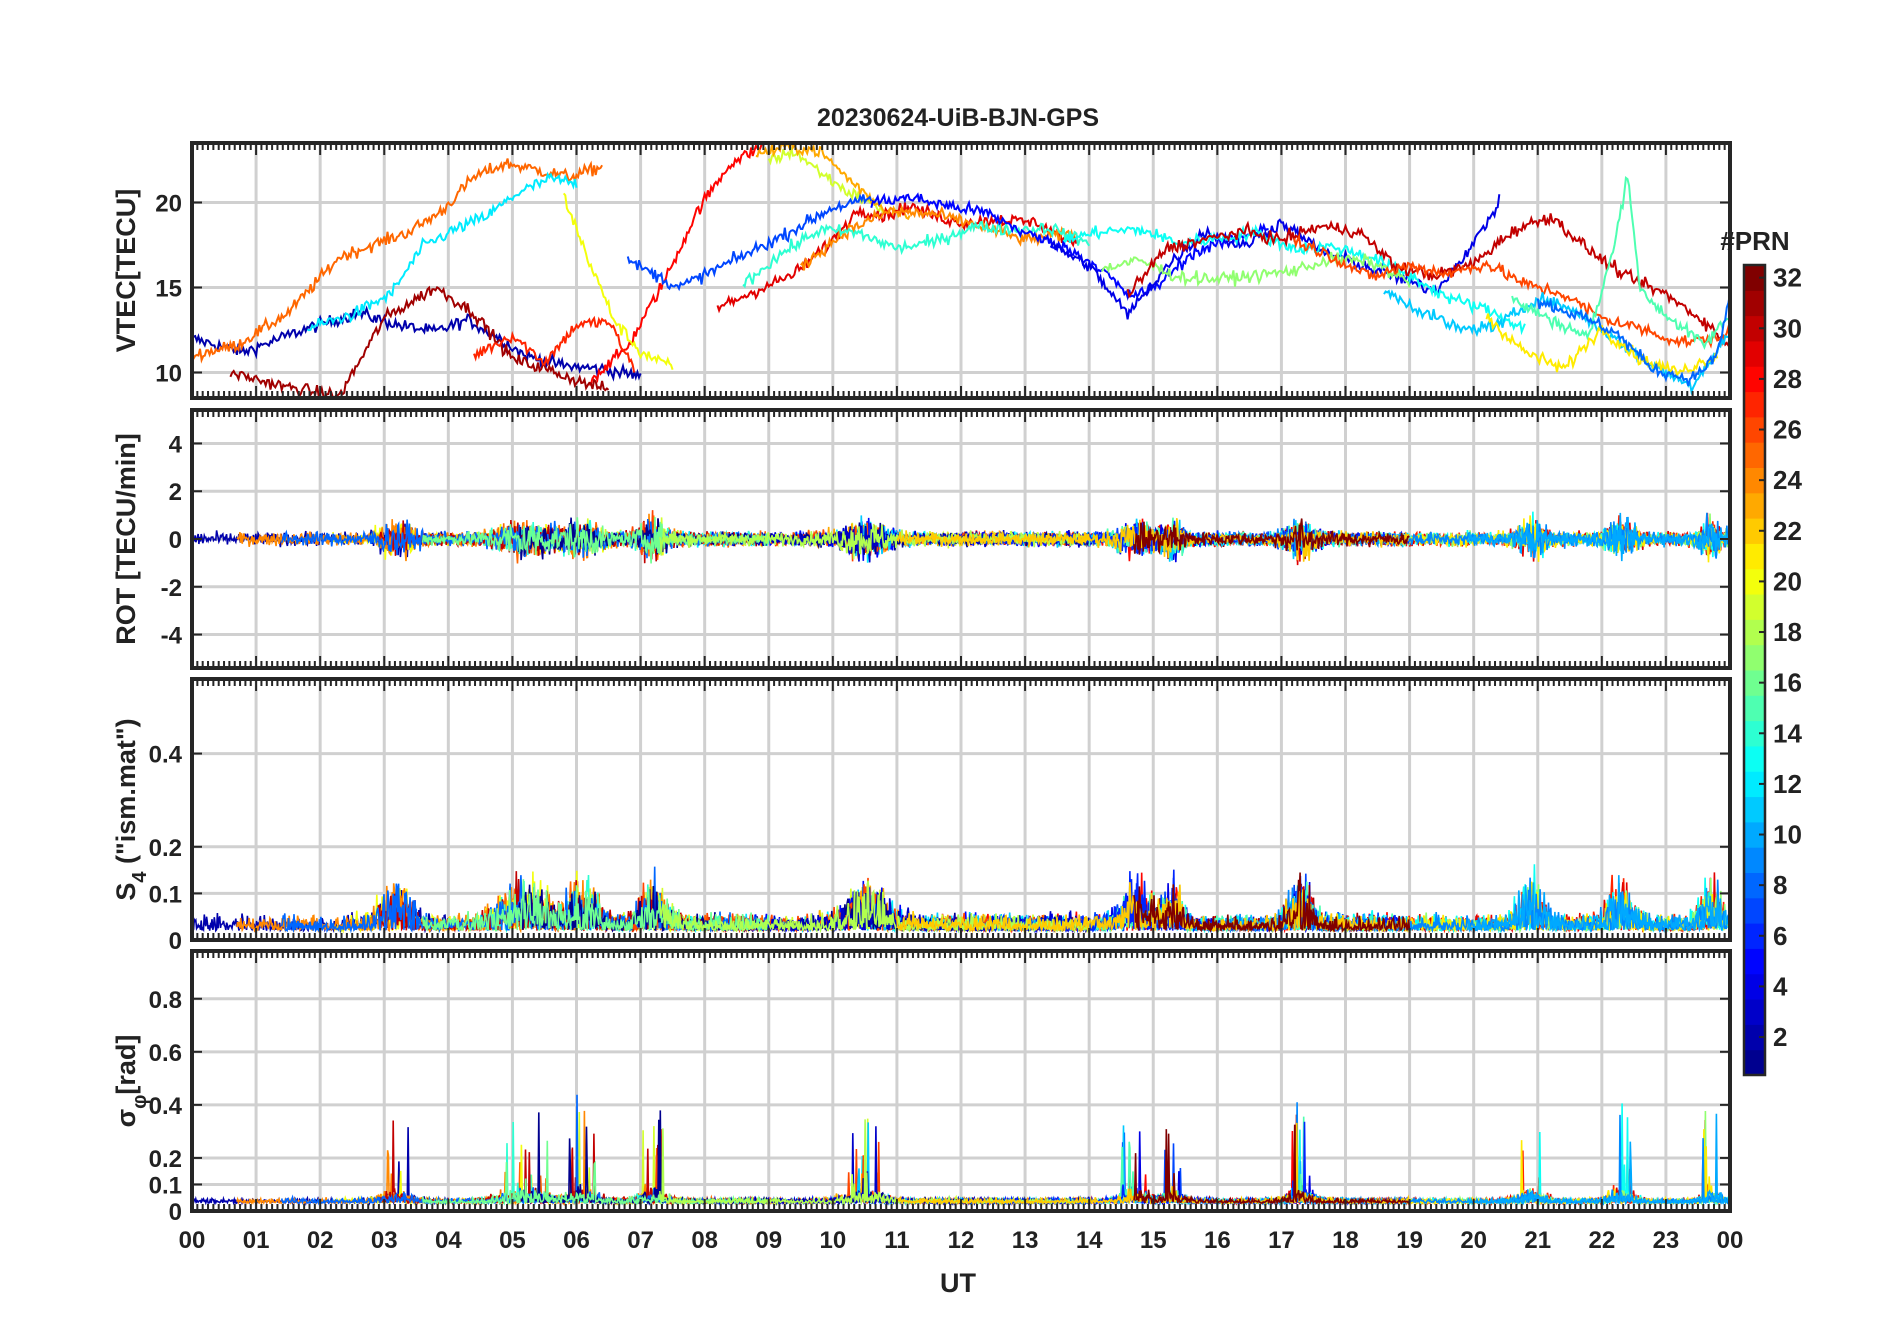 The image size is (1902, 1330). Describe the element at coordinates (1754, 241) in the screenshot. I see `colorbar-label: #PRN` at that location.